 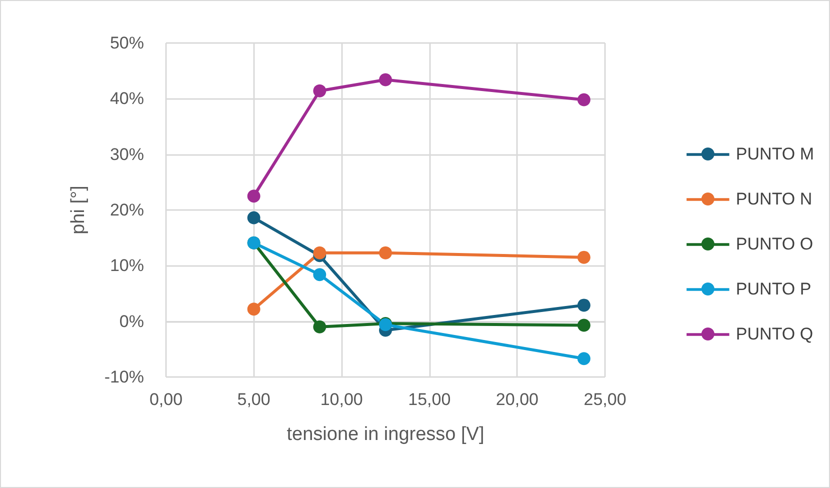 I want to click on y-tick-label: 50%, so click(x=127, y=43).